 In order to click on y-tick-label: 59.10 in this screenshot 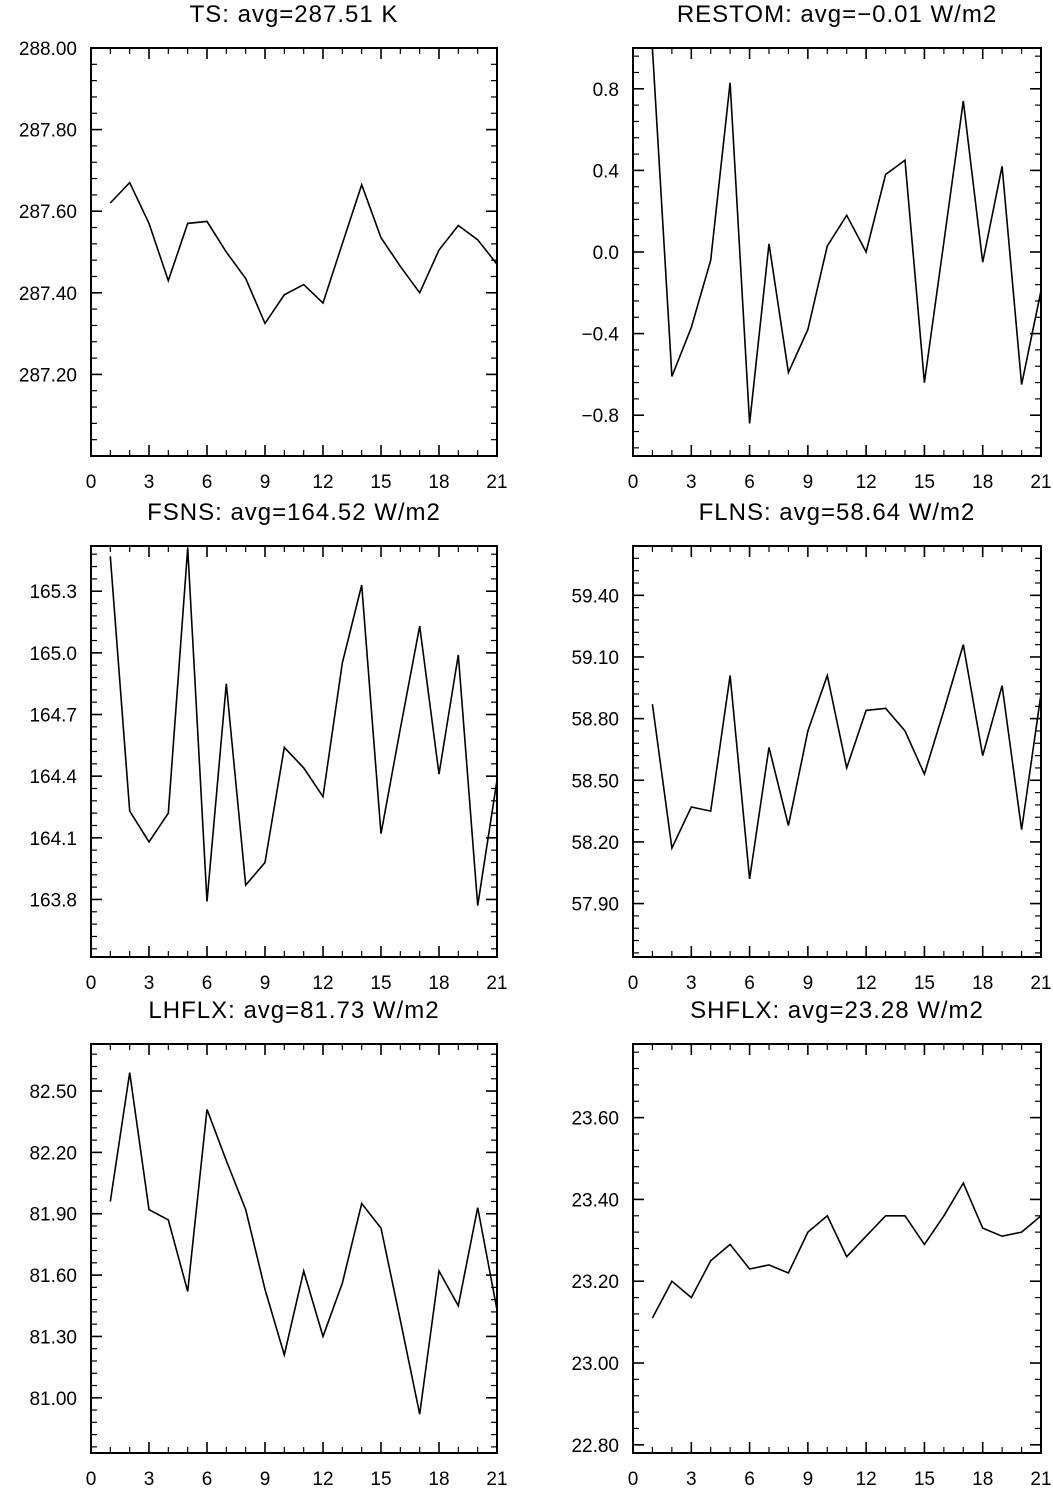, I will do `click(595, 658)`.